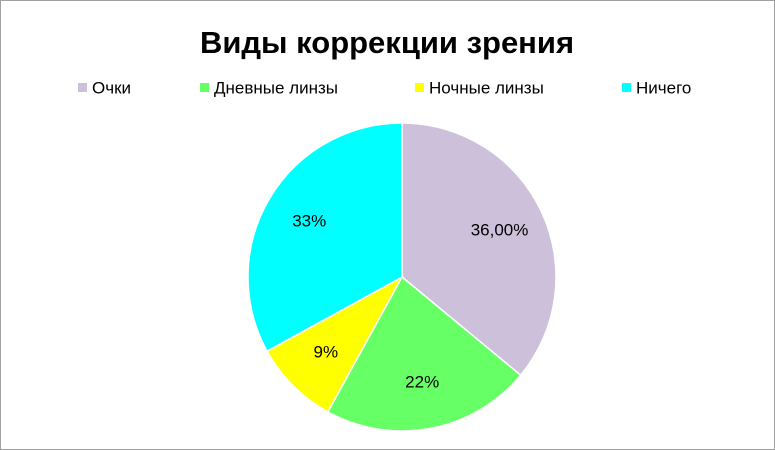 The width and height of the screenshot is (775, 450). What do you see at coordinates (387, 42) in the screenshot?
I see `chart-title: Виды коррекции зрения` at bounding box center [387, 42].